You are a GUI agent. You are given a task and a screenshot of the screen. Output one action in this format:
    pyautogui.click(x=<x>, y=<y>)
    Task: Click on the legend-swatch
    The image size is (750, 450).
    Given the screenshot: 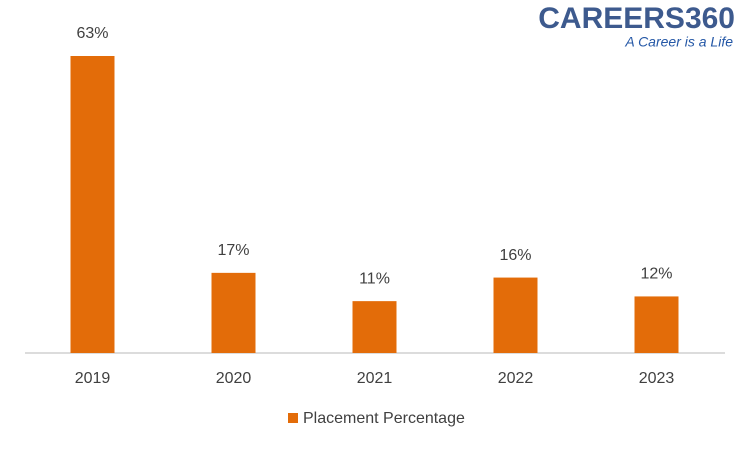 What is the action you would take?
    pyautogui.click(x=293, y=418)
    